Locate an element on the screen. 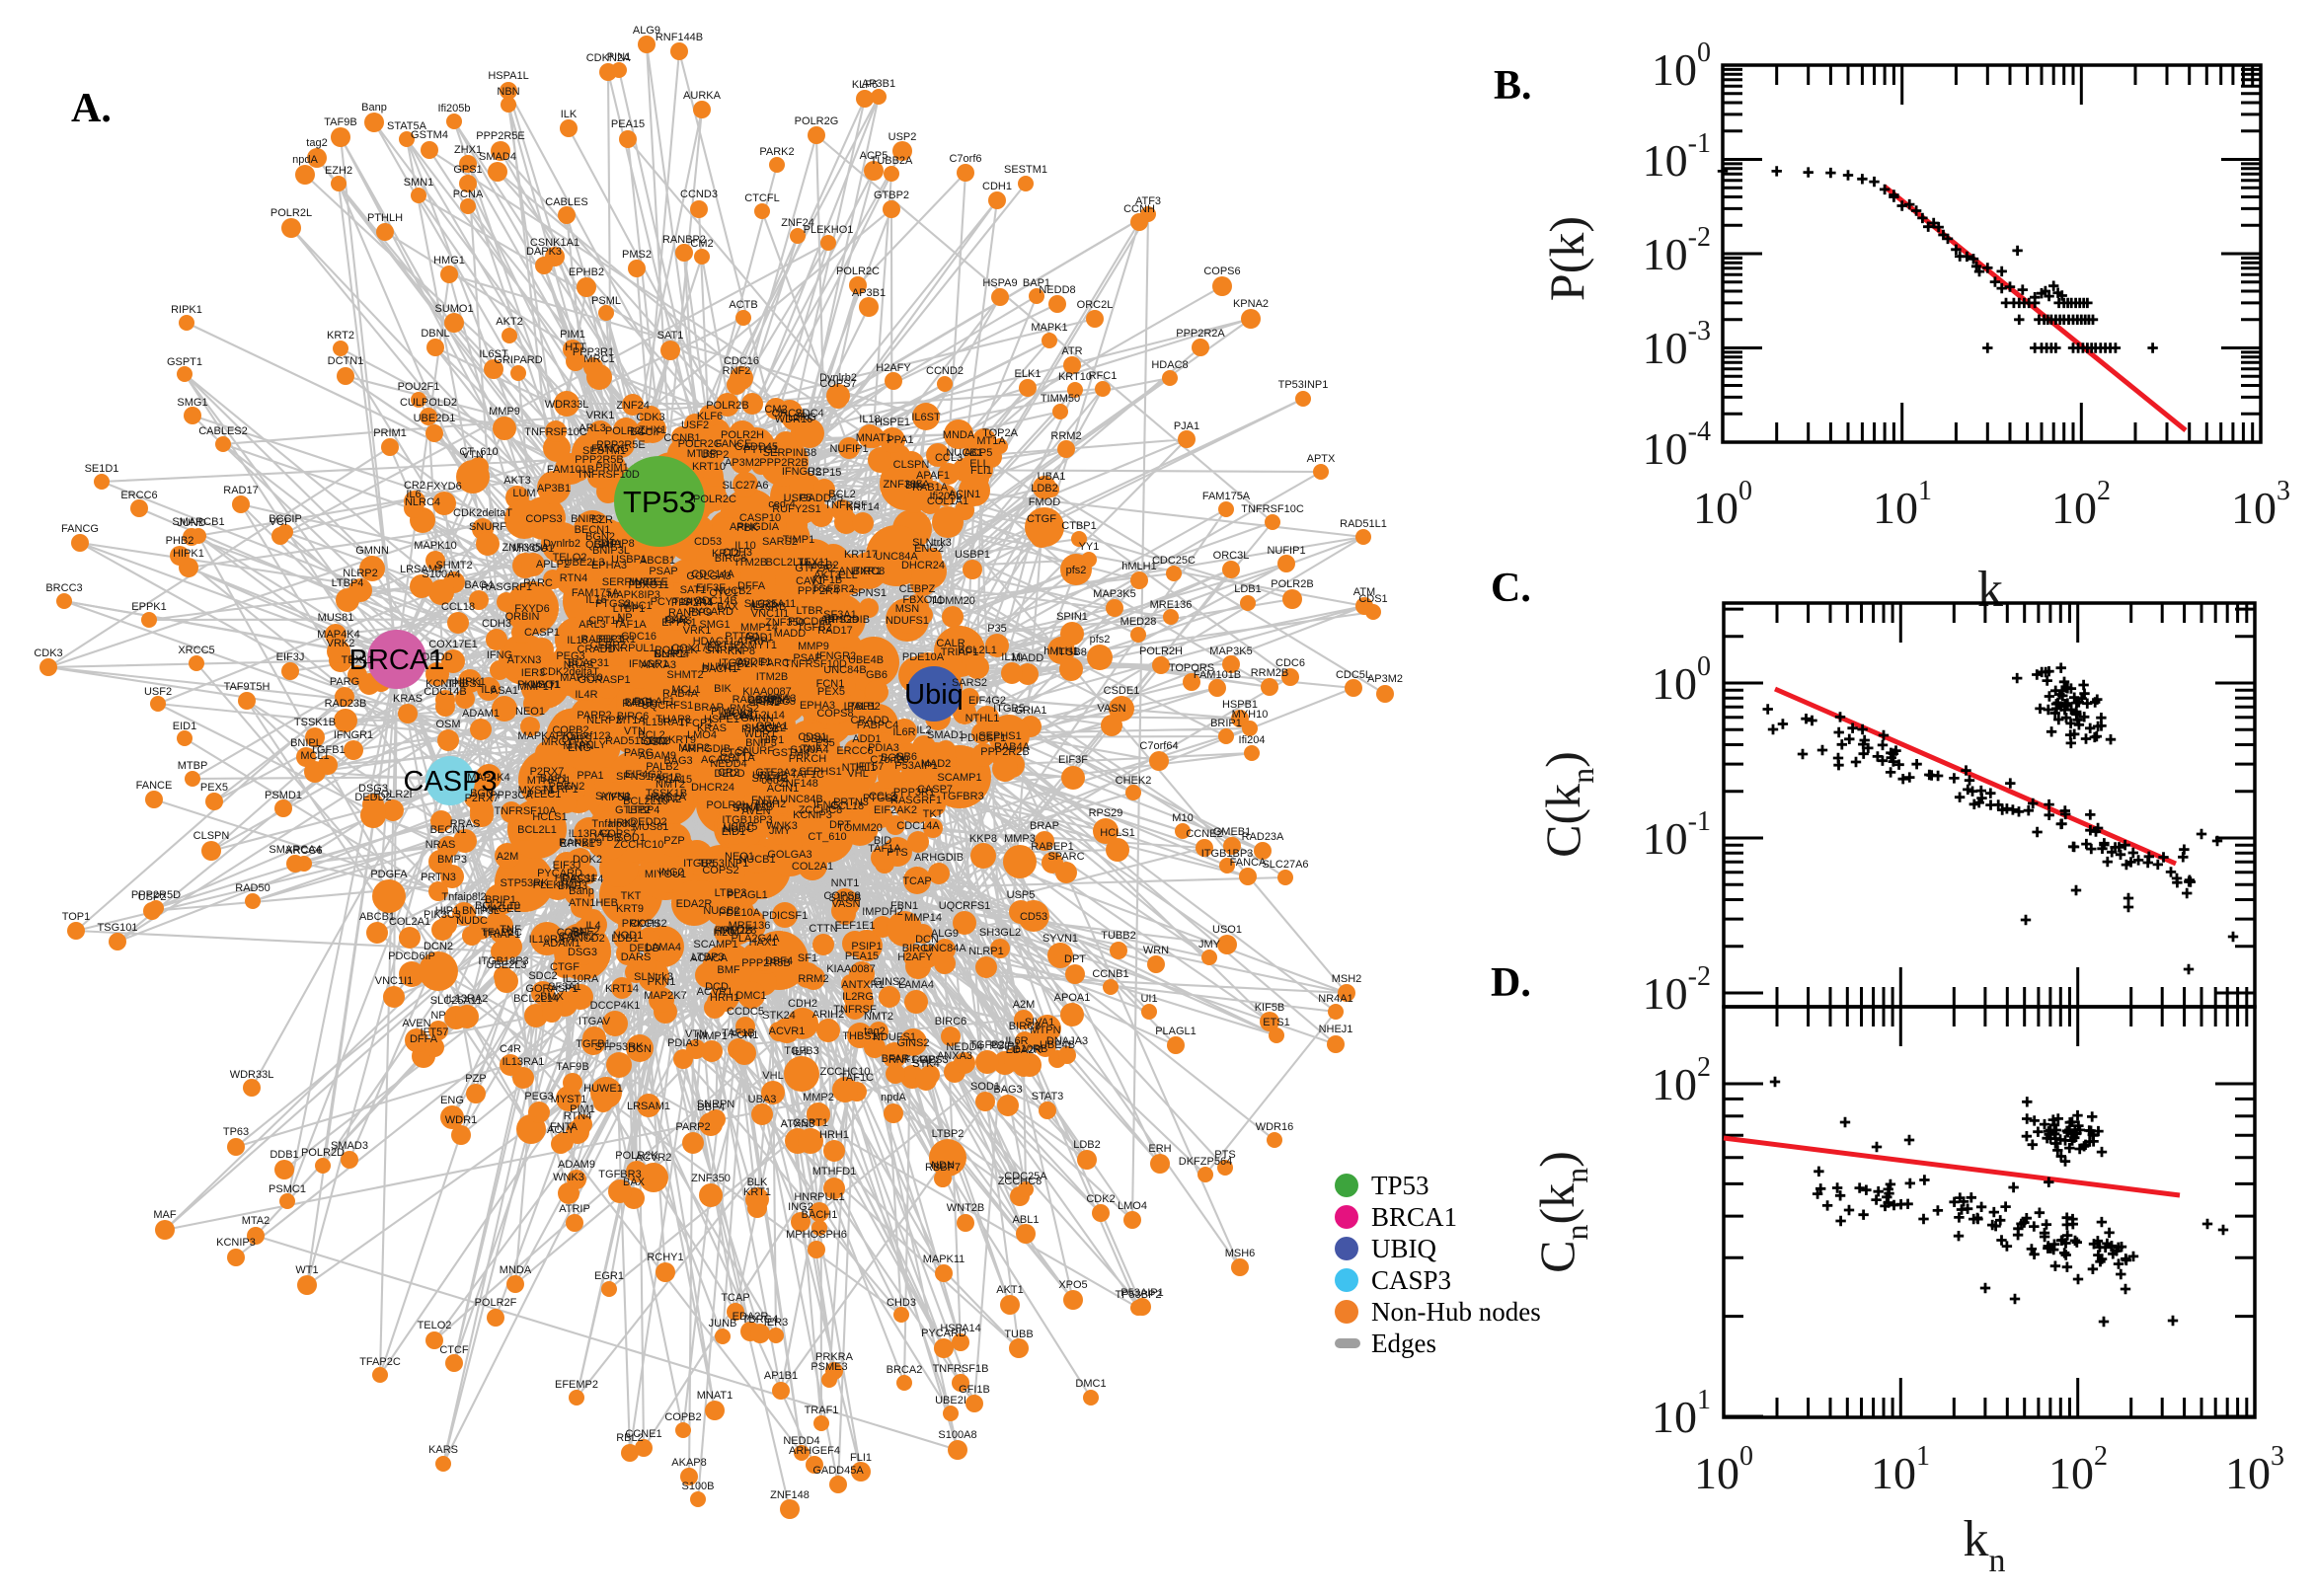 The image size is (2316, 1596). svg-text: BRIP1 is located at coordinates (1226, 723).